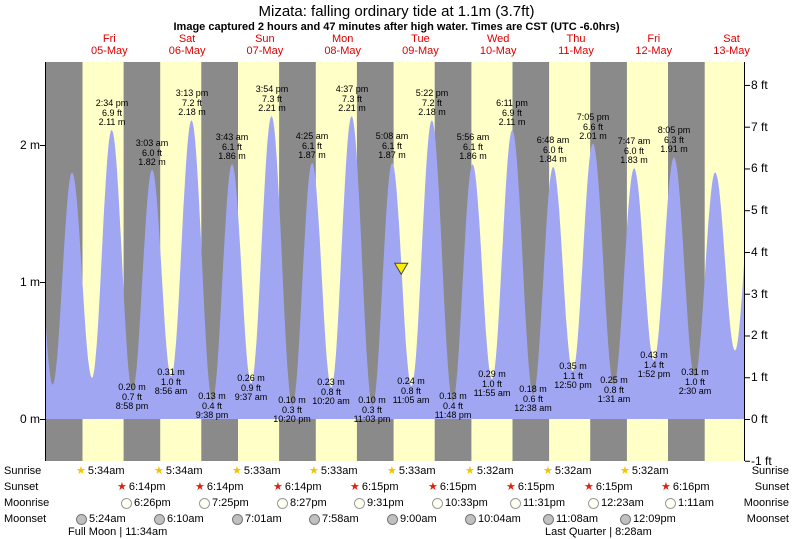 The width and height of the screenshot is (793, 539). Describe the element at coordinates (598, 532) in the screenshot. I see `moon-phase-last-quarter-label: Last Quarter | 8:28am` at that location.